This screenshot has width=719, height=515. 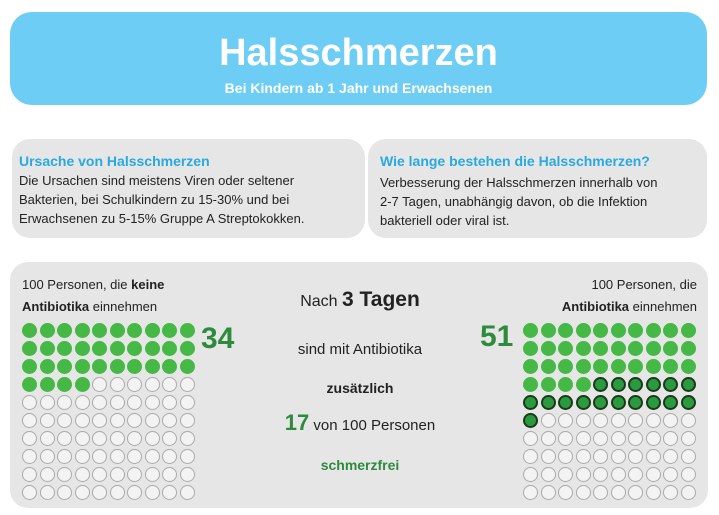 I want to click on center-line-1: Nach 3 Tagen, so click(x=360, y=300).